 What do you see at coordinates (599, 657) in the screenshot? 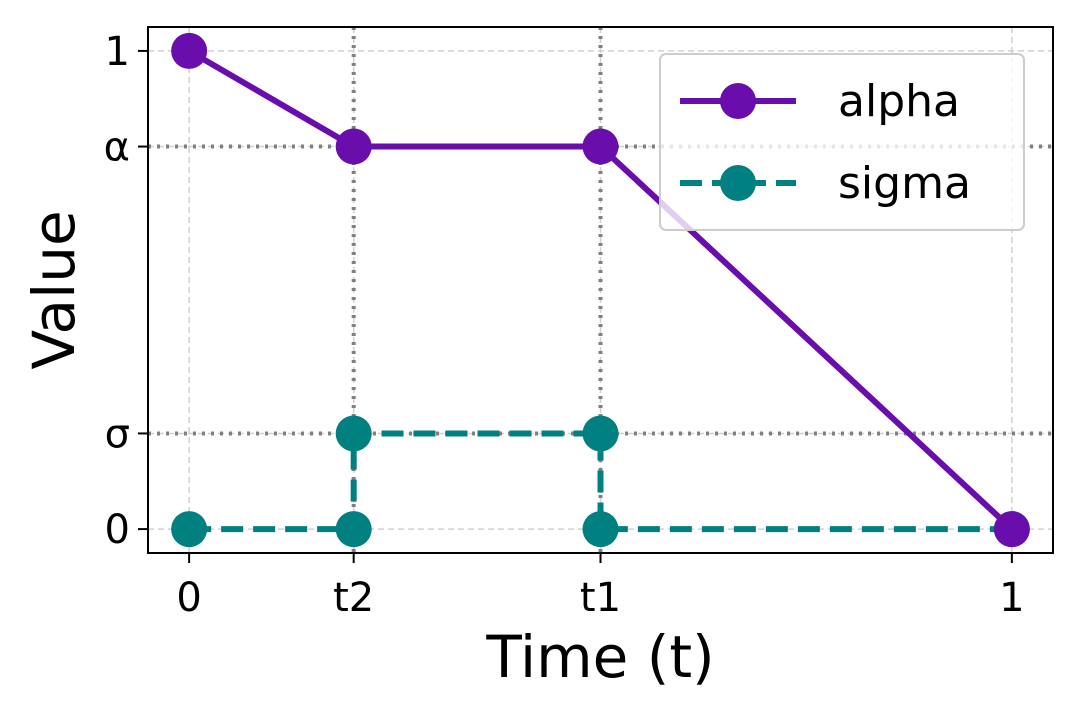
I see `x-axis-label: Time (t)` at bounding box center [599, 657].